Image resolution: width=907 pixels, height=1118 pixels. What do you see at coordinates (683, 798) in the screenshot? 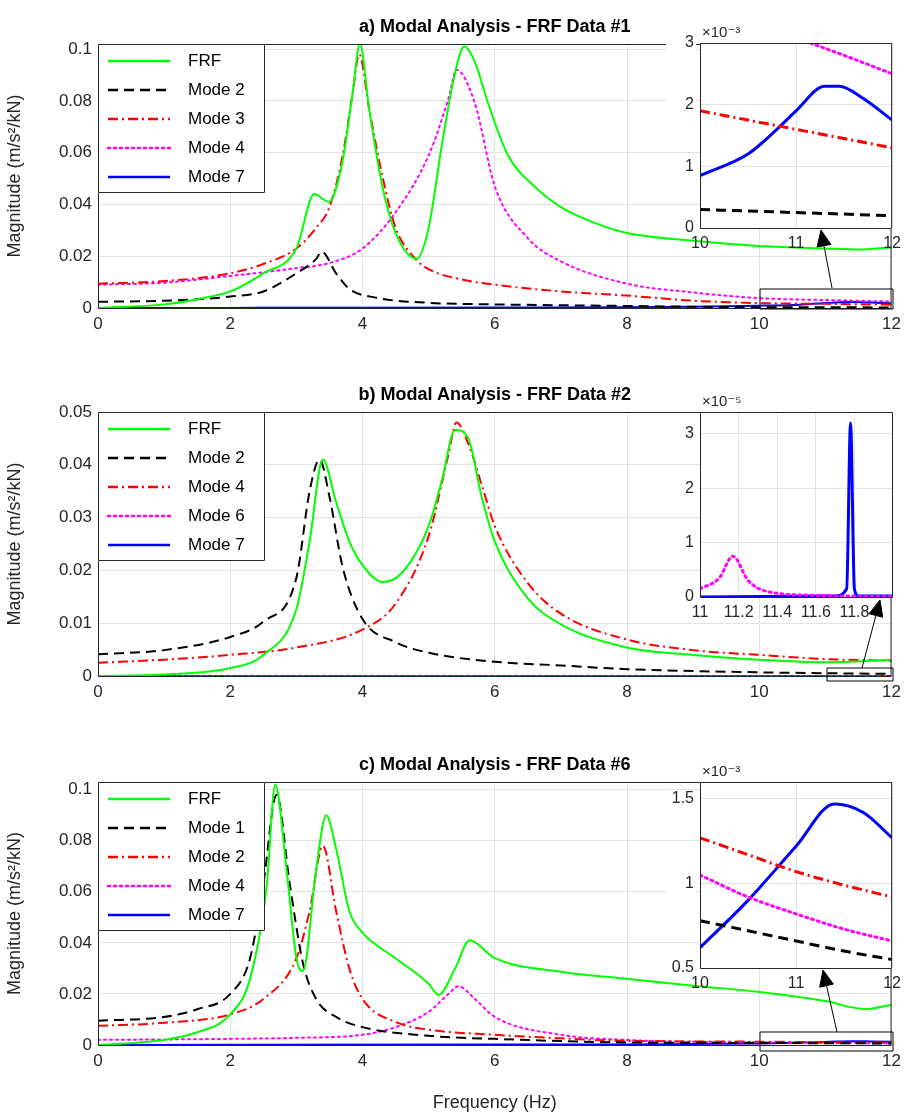
I see `y-tick-label: 1.5` at bounding box center [683, 798].